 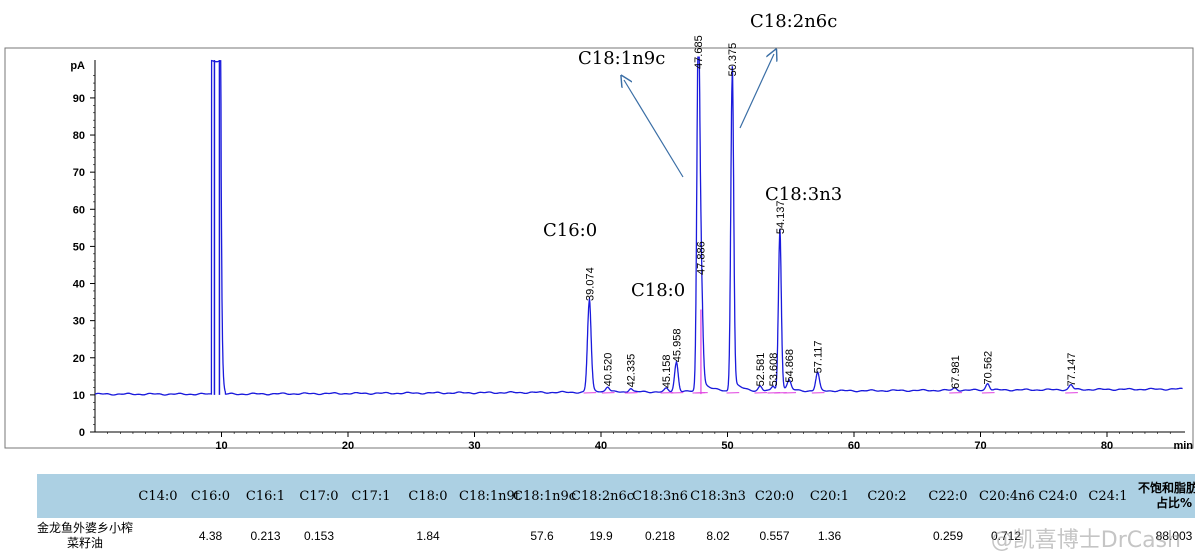 I want to click on table-cell: 1.84, so click(x=428, y=536).